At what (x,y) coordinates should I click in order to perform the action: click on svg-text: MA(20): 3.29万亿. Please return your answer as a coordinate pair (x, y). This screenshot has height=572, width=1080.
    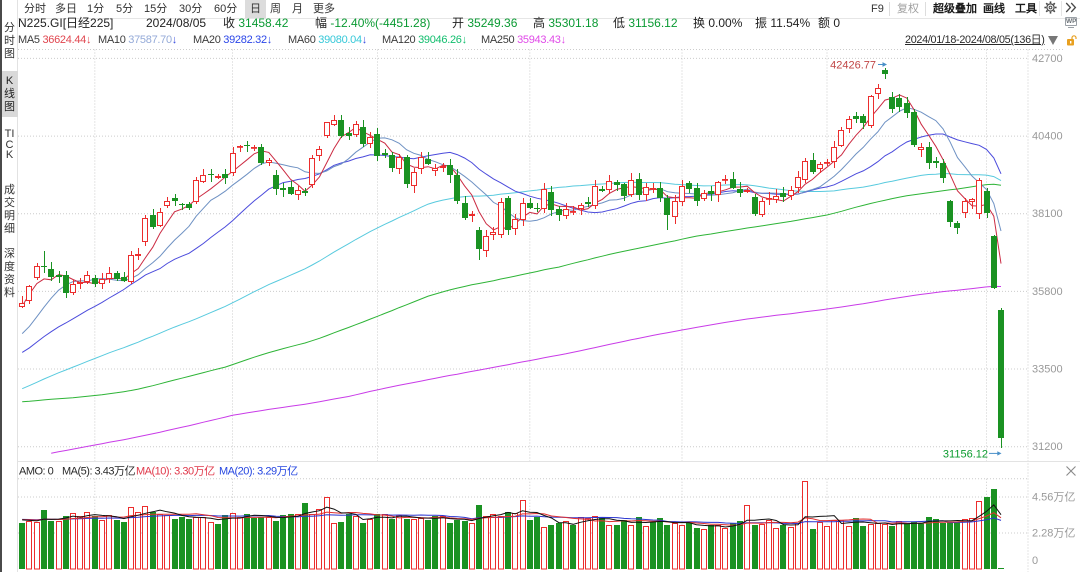
    Looking at the image, I should click on (258, 471).